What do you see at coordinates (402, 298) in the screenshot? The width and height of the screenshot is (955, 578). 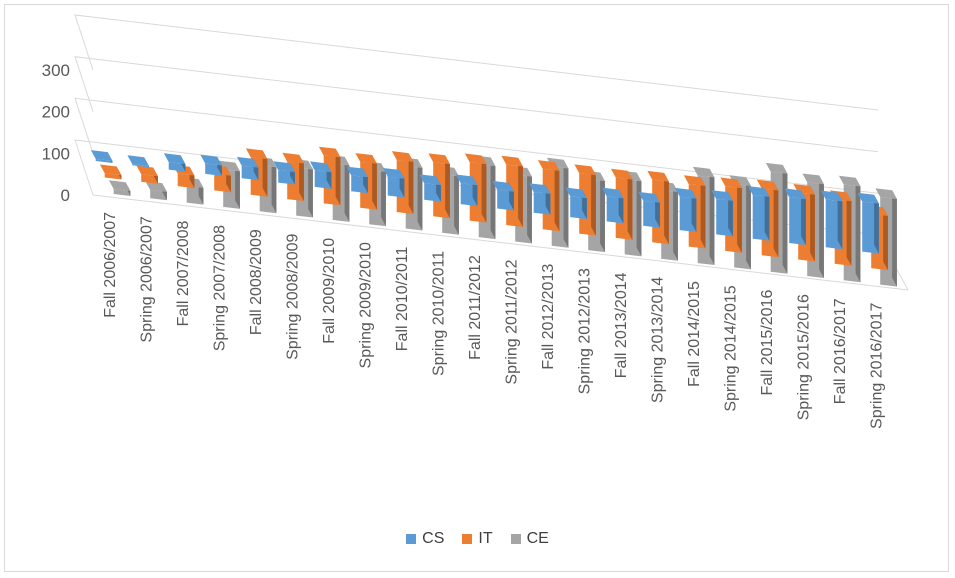 I see `x-tick-label: Fall 2010/2011` at bounding box center [402, 298].